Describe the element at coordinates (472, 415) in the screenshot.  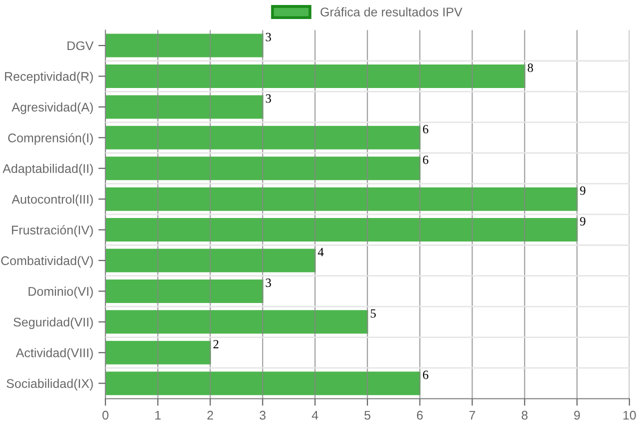
I see `x-tick-label: 7` at that location.